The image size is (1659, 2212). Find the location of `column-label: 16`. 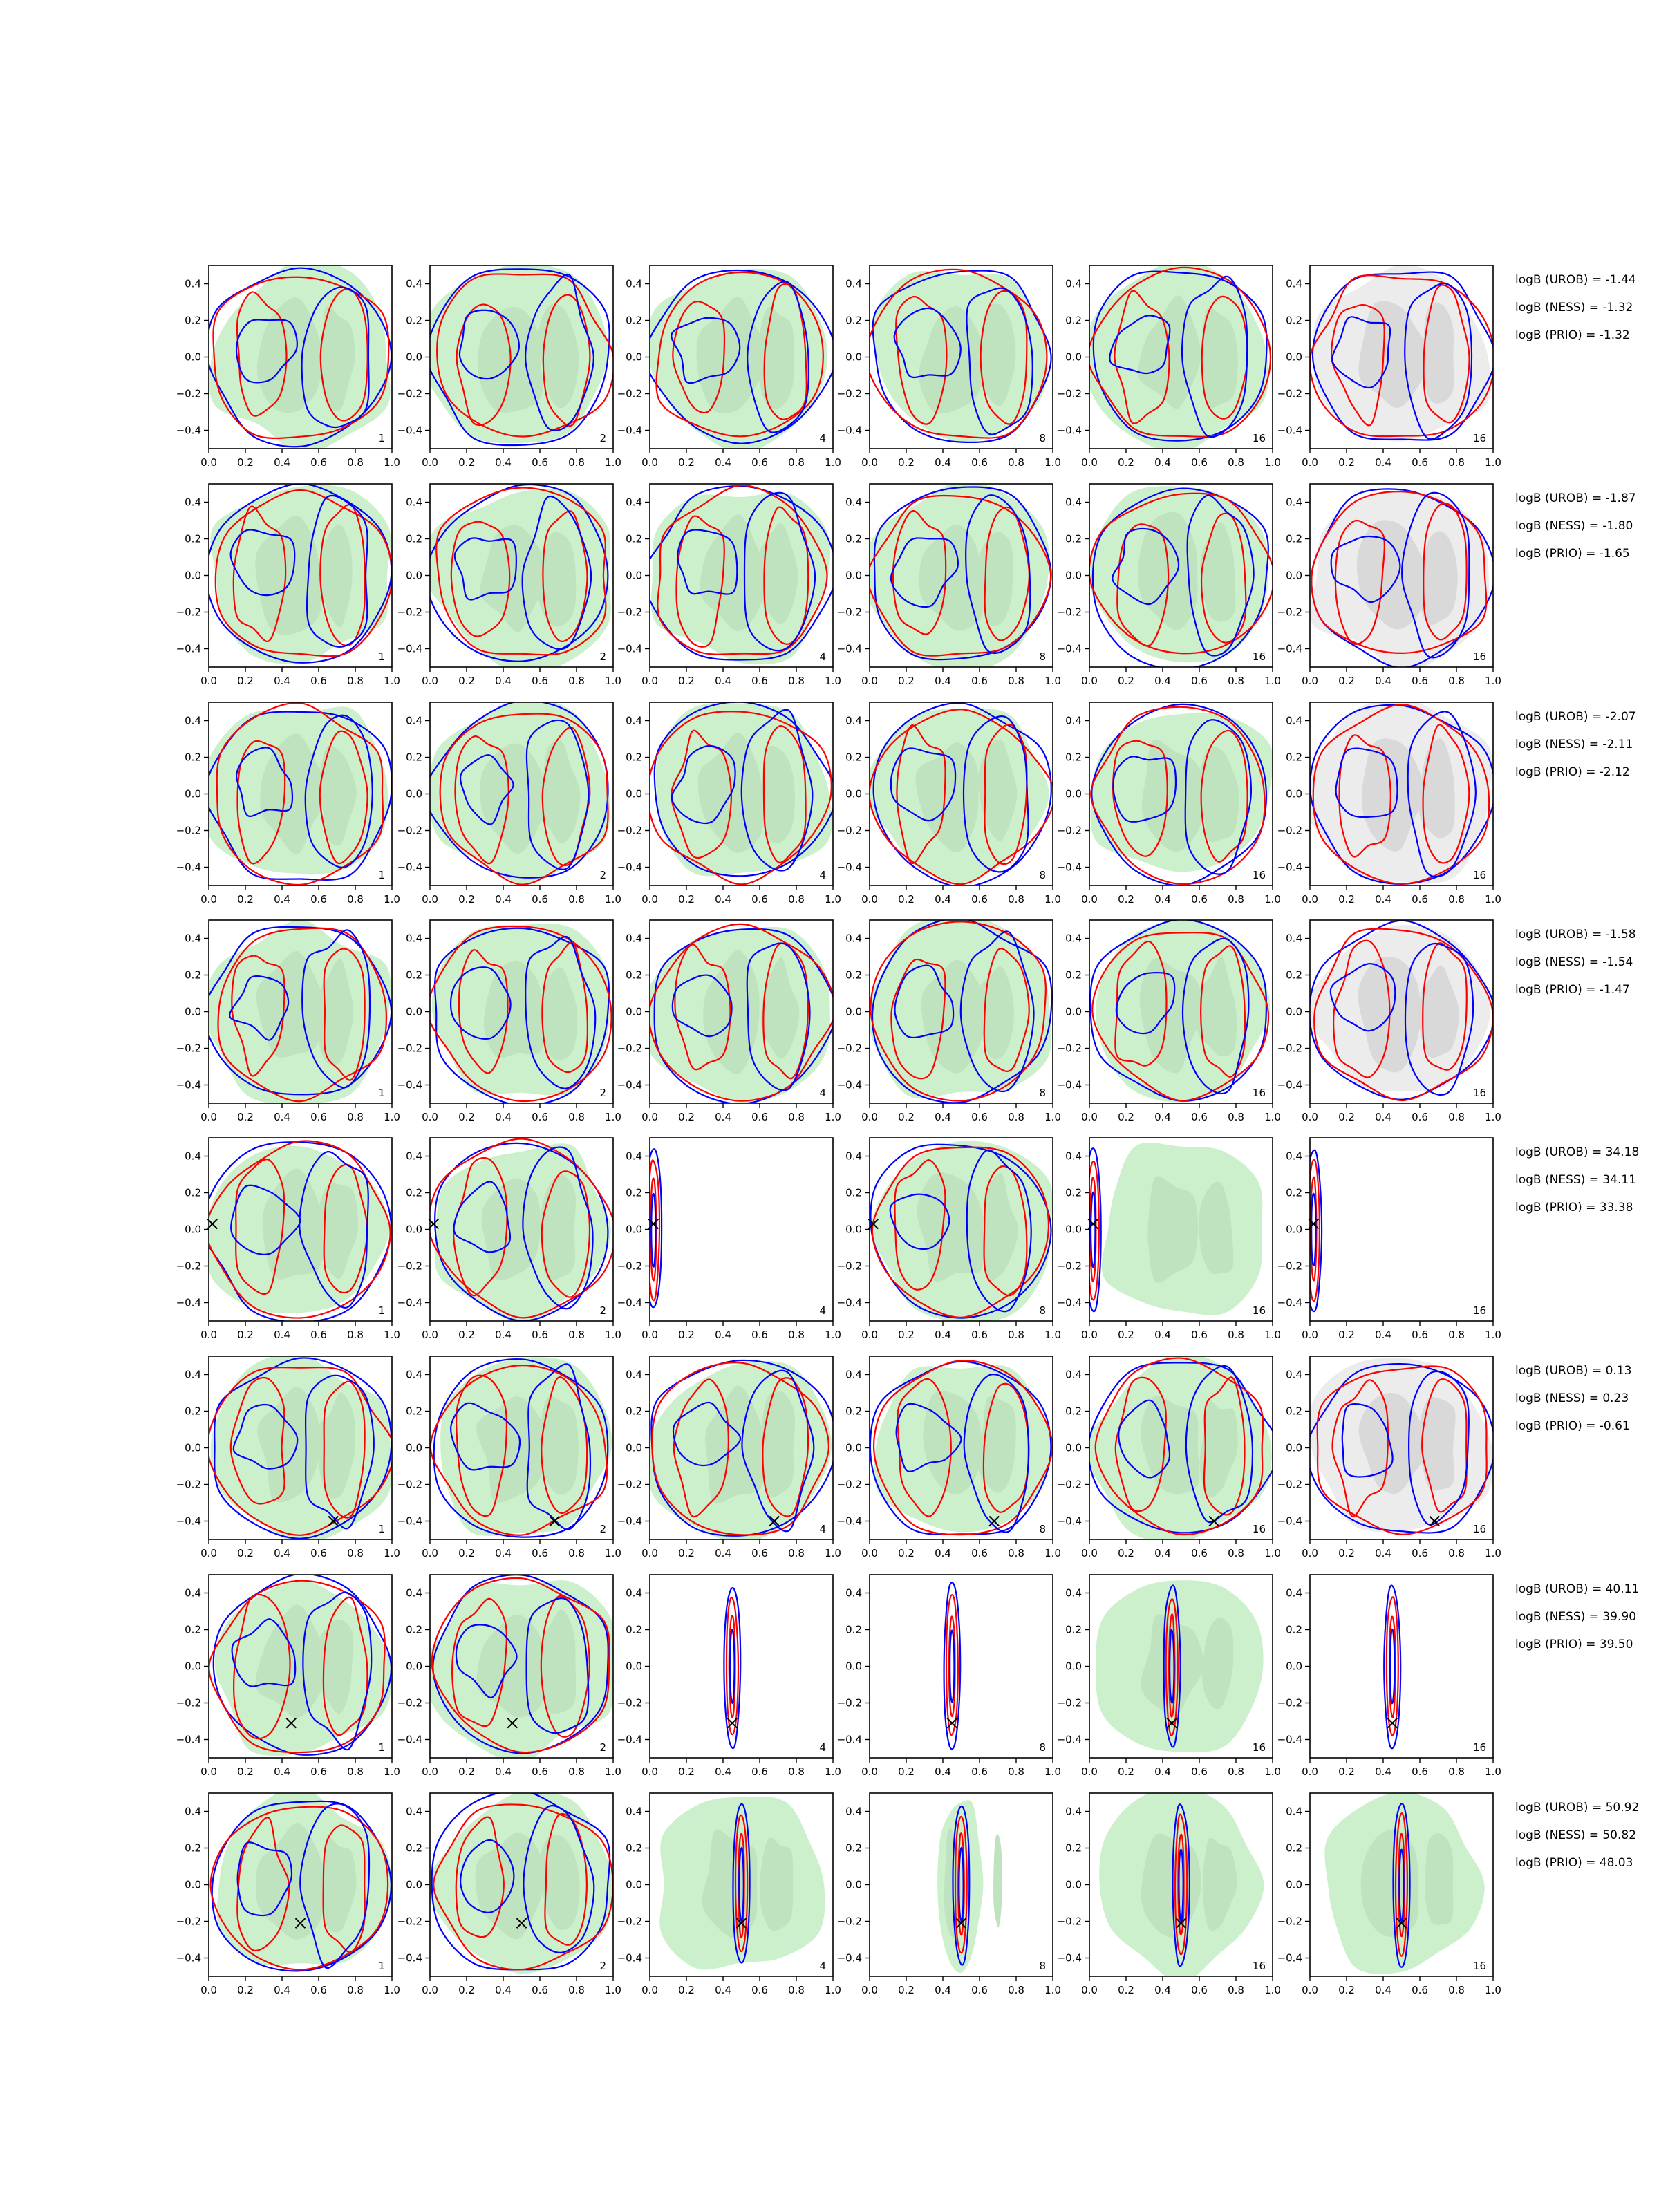

column-label: 16 is located at coordinates (1259, 1529).